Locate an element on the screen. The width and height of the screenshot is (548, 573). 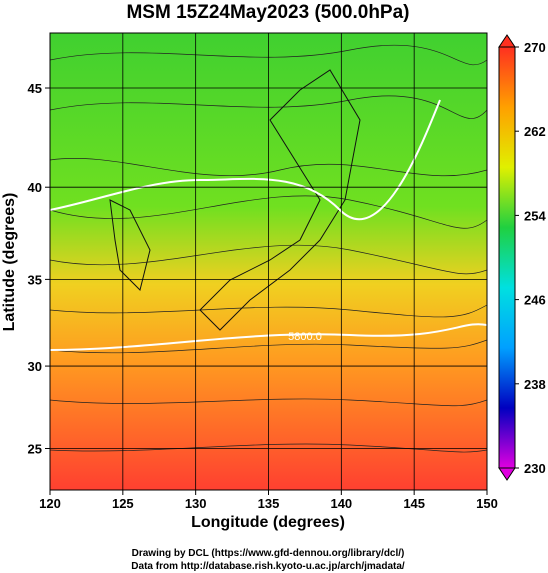
x-tick-label: 125 is located at coordinates (123, 503).